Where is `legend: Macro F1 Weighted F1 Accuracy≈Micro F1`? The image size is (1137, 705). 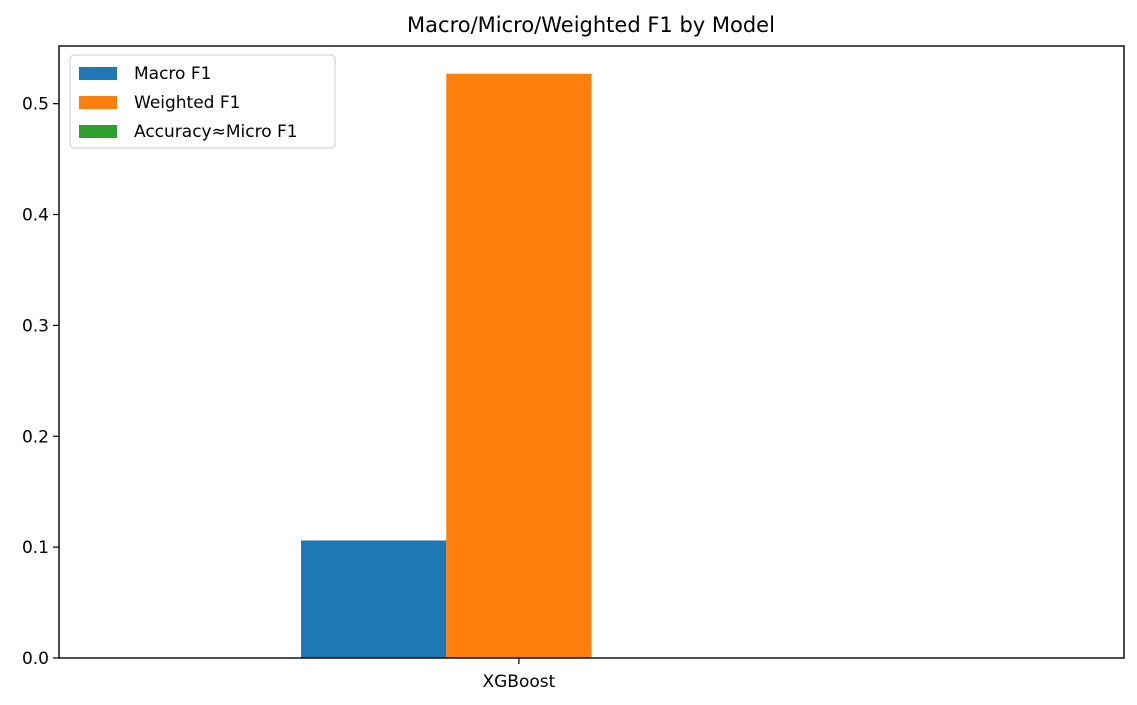 legend: Macro F1 Weighted F1 Accuracy≈Micro F1 is located at coordinates (202, 101).